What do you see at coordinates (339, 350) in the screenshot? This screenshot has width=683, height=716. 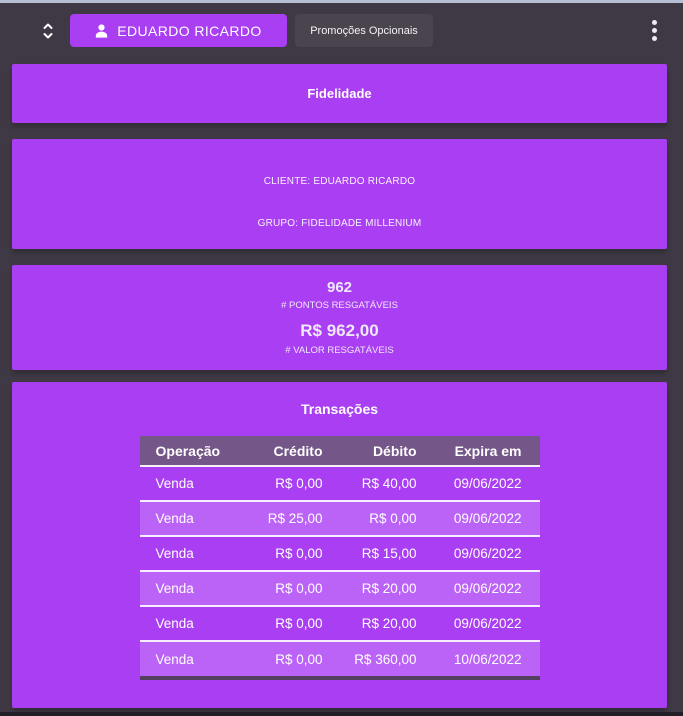 I see `redeemable-label: # VALOR RESGATÁVEIS` at bounding box center [339, 350].